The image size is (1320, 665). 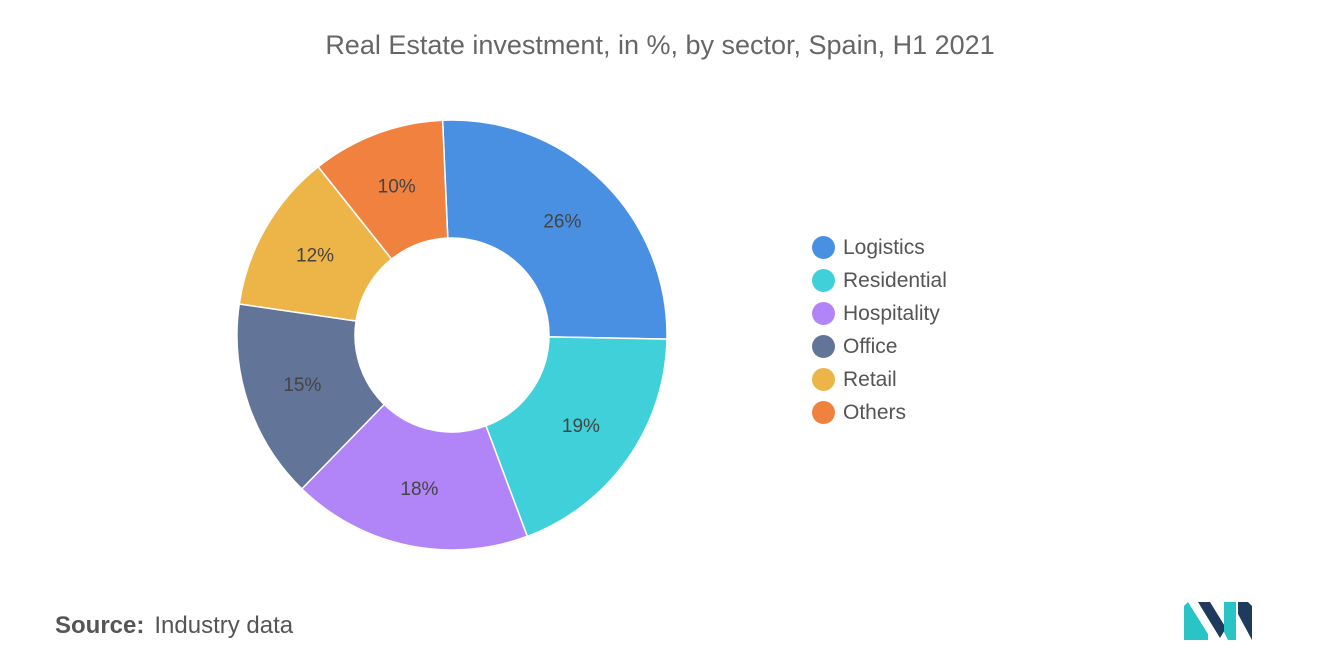 What do you see at coordinates (581, 426) in the screenshot?
I see `slice-label-residential: 19%` at bounding box center [581, 426].